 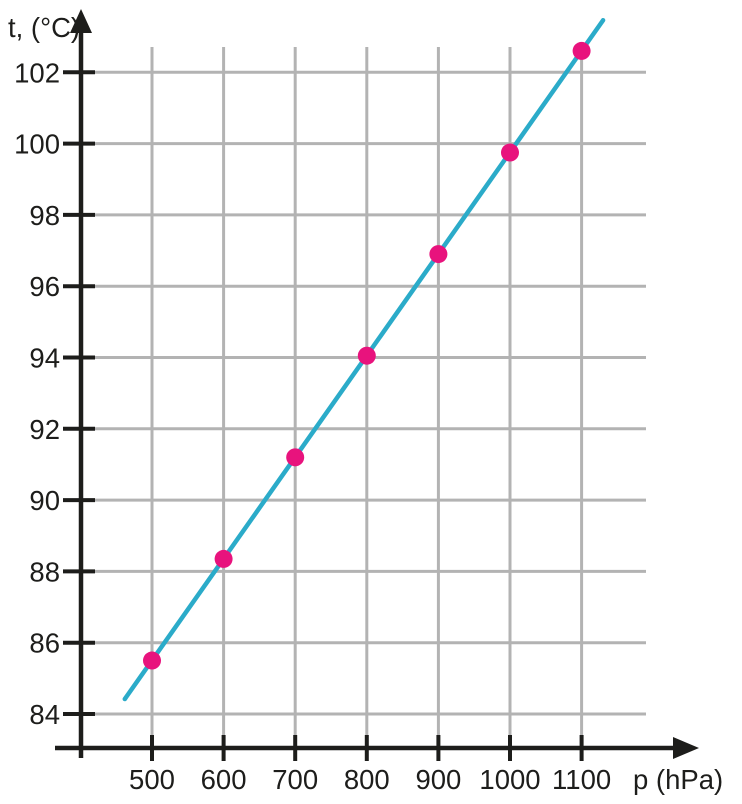 What do you see at coordinates (37, 72) in the screenshot?
I see `y-tick-label: 102` at bounding box center [37, 72].